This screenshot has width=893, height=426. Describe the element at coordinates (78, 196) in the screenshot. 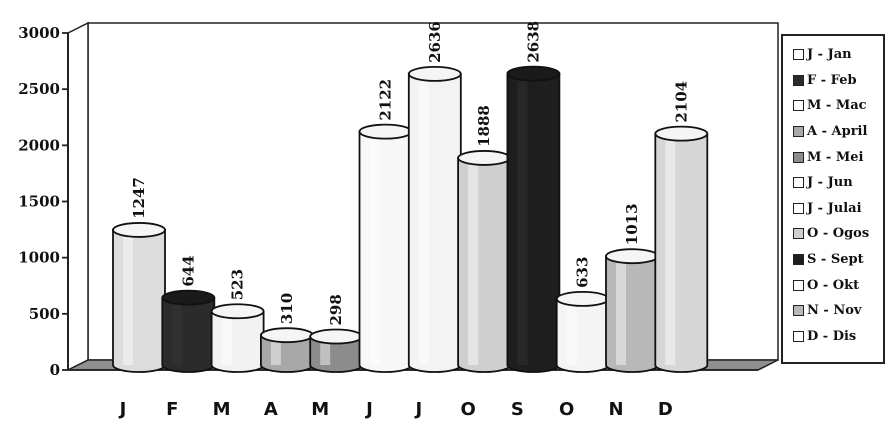

I see `side-wall` at that location.